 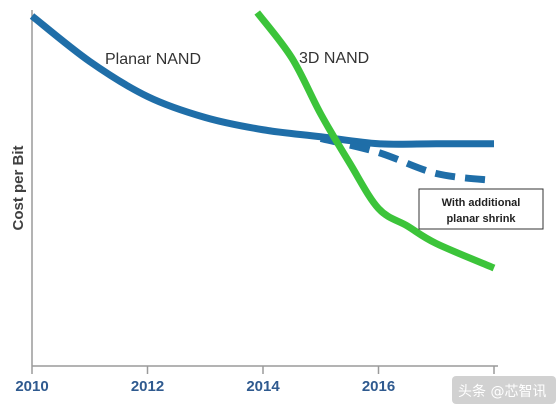 I want to click on planar-shrink-annotation-box, so click(x=481, y=209).